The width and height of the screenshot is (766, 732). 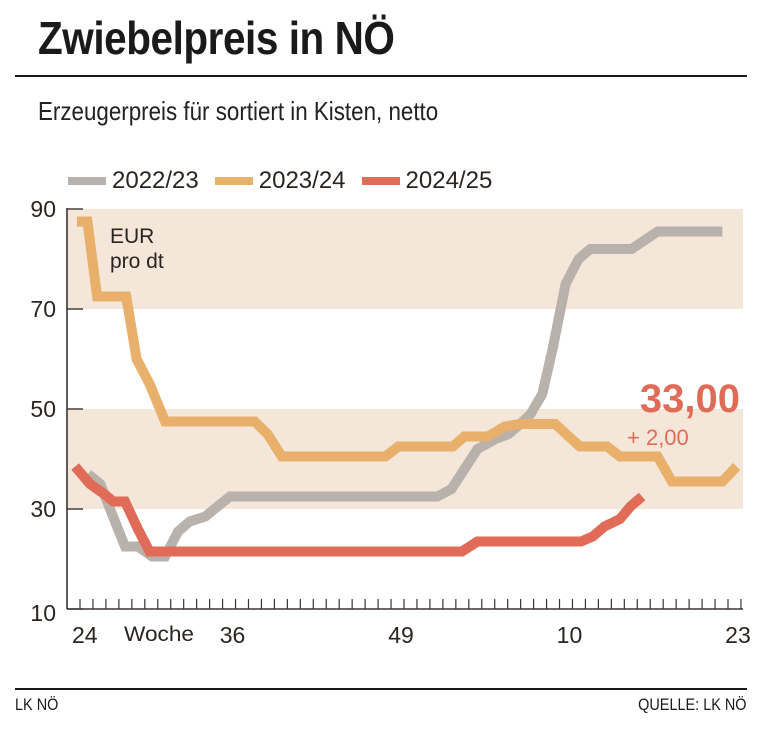 I want to click on x-axis-title: Woche, so click(x=159, y=634).